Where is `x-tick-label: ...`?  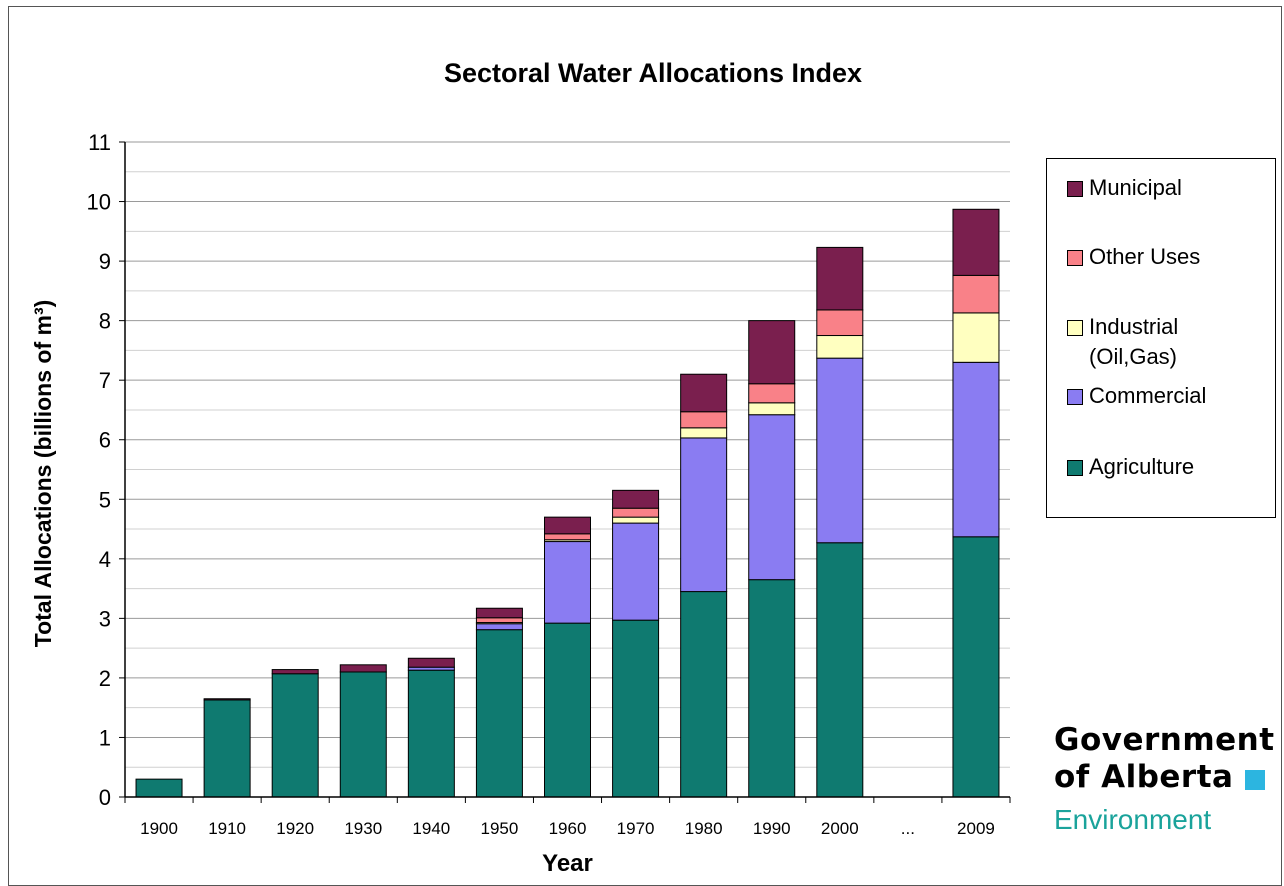
x-tick-label: ... is located at coordinates (908, 828).